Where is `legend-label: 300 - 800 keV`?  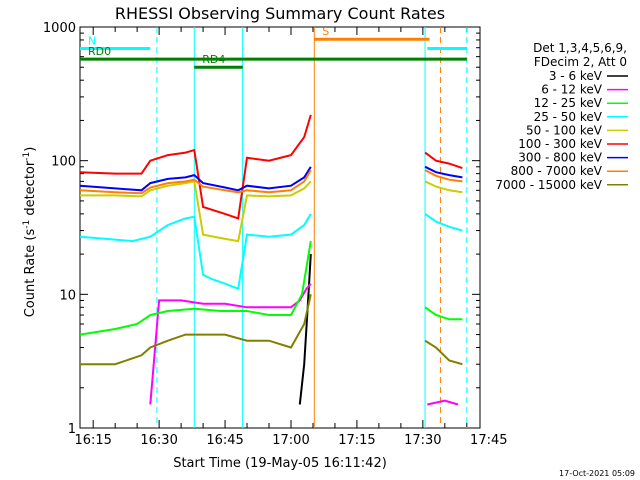 legend-label: 300 - 800 keV is located at coordinates (560, 158).